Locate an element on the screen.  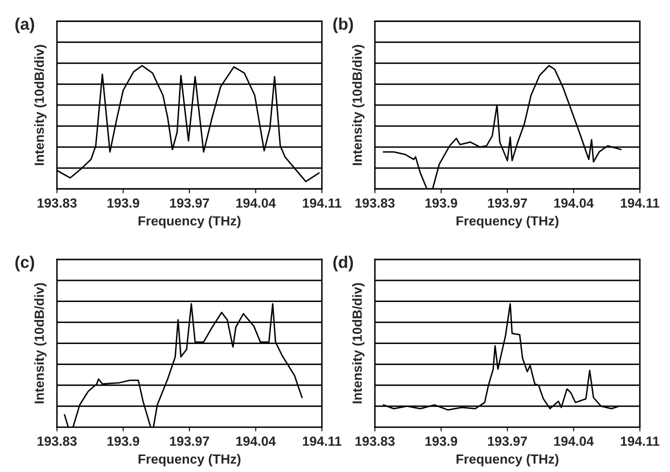
chart-title: (c) is located at coordinates (24, 264).